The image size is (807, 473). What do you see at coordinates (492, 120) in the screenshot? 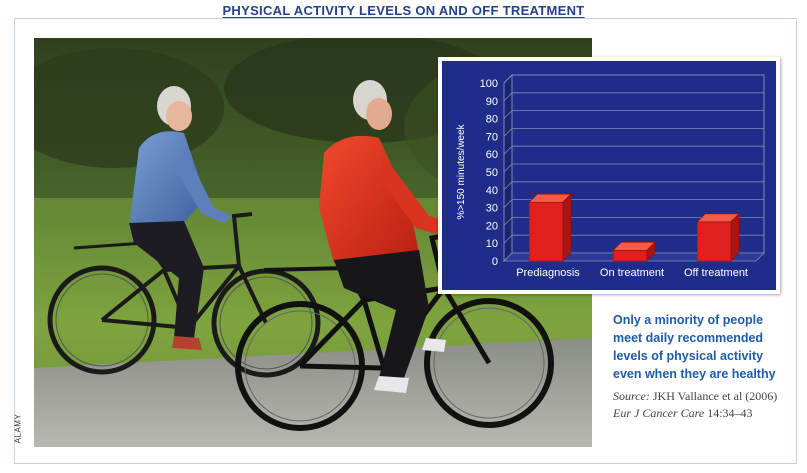
I see `y-tick-label: 80` at bounding box center [492, 120].